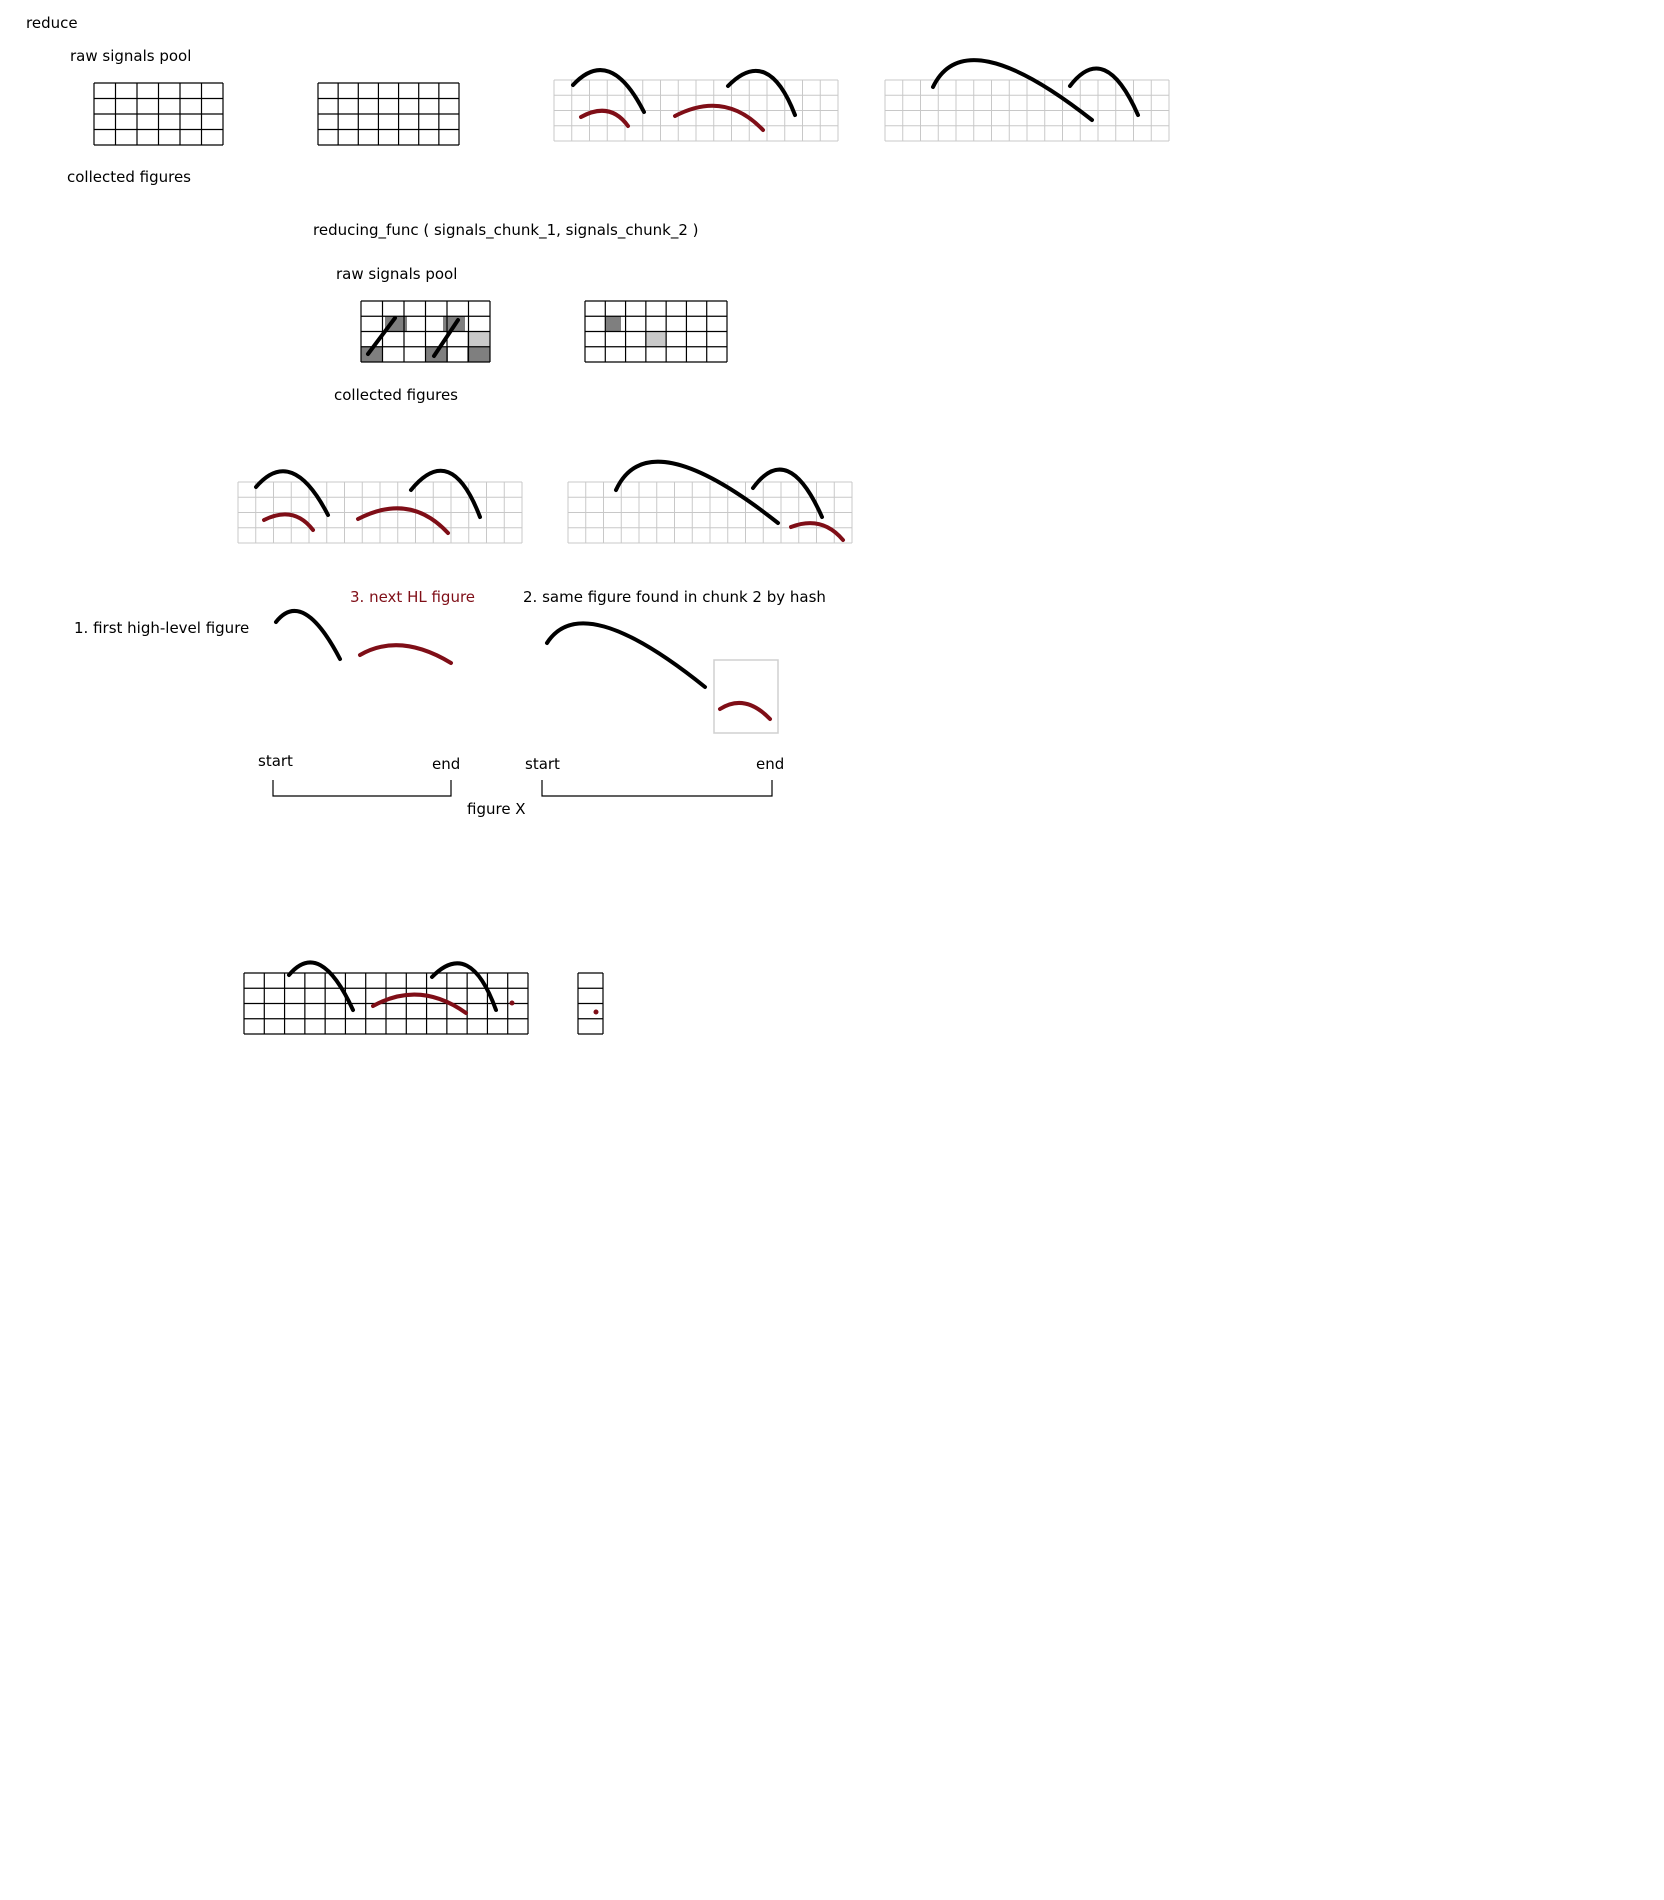 Image resolution: width=1664 pixels, height=1900 pixels. Describe the element at coordinates (52, 23) in the screenshot. I see `diagram-title: reduce` at that location.